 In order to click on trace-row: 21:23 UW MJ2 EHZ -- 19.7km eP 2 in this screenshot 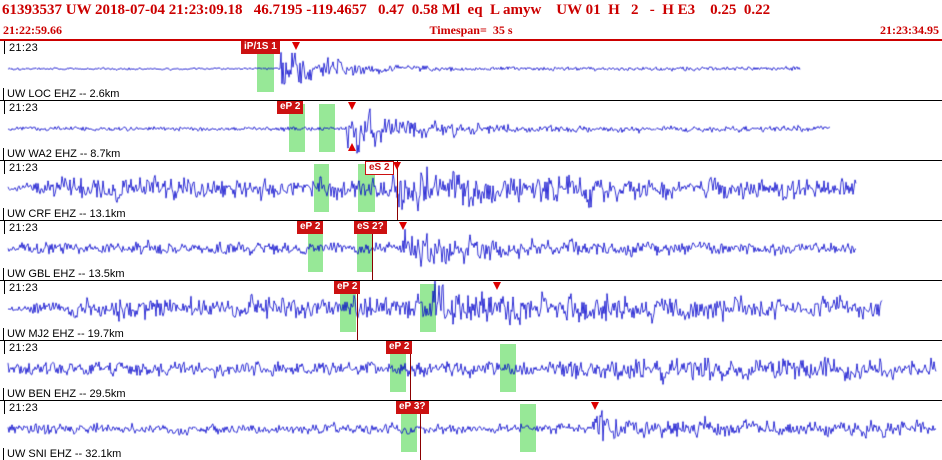, I will do `click(471, 311)`.